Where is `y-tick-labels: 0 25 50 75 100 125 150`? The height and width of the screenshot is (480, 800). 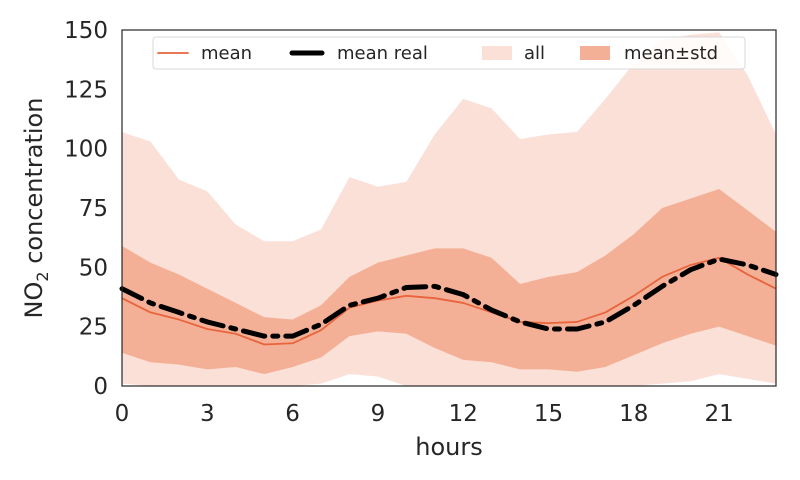 y-tick-labels: 0 25 50 75 100 125 150 is located at coordinates (86, 209).